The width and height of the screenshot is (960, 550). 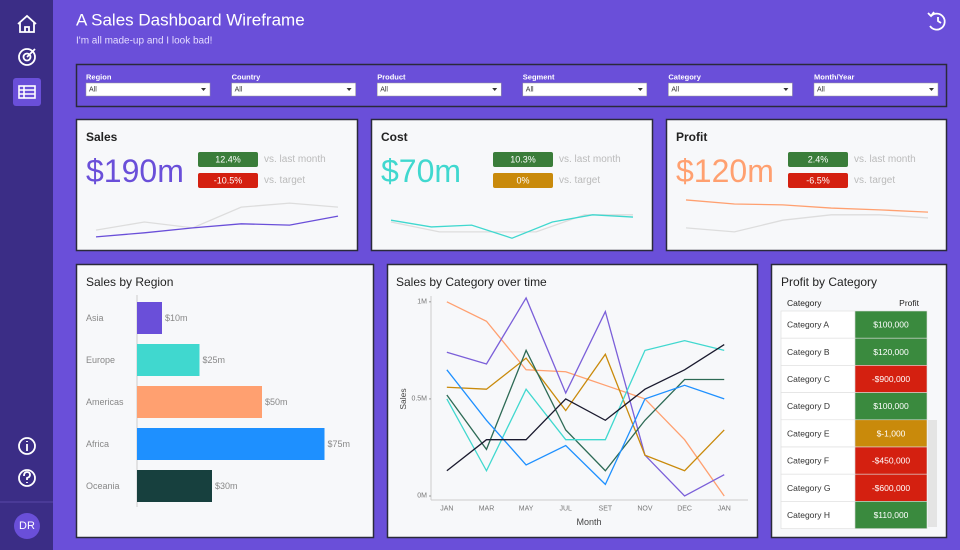 What do you see at coordinates (539, 77) in the screenshot?
I see `filter-label: Segment` at bounding box center [539, 77].